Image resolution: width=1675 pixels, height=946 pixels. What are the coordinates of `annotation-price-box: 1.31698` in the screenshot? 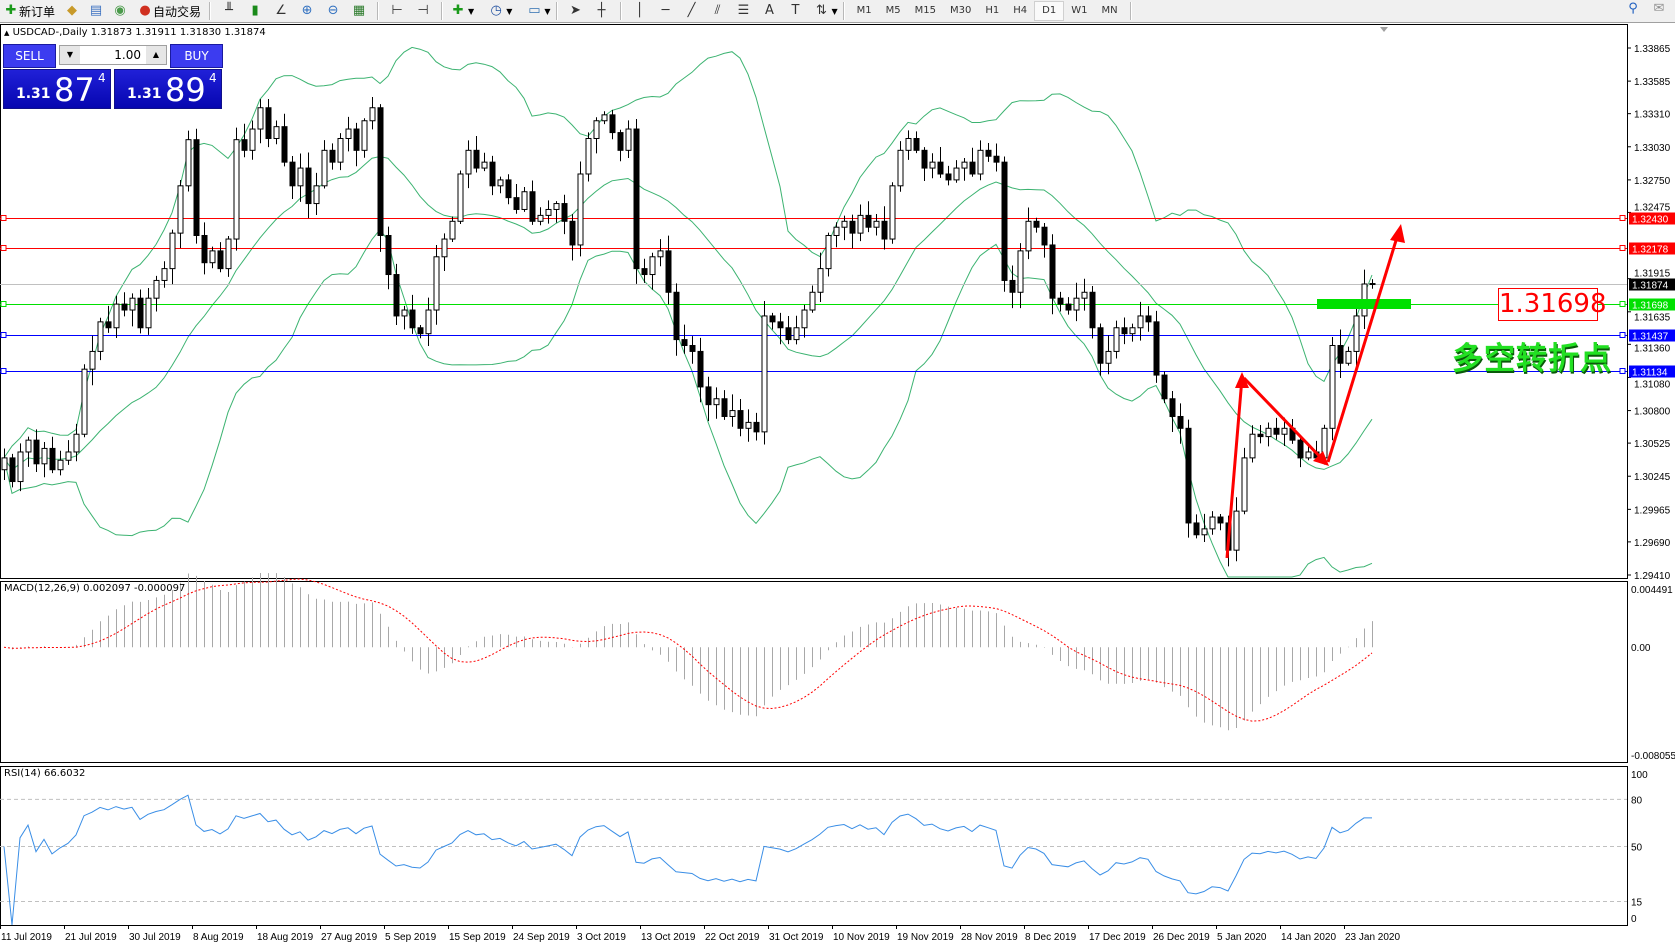 It's located at (1552, 304).